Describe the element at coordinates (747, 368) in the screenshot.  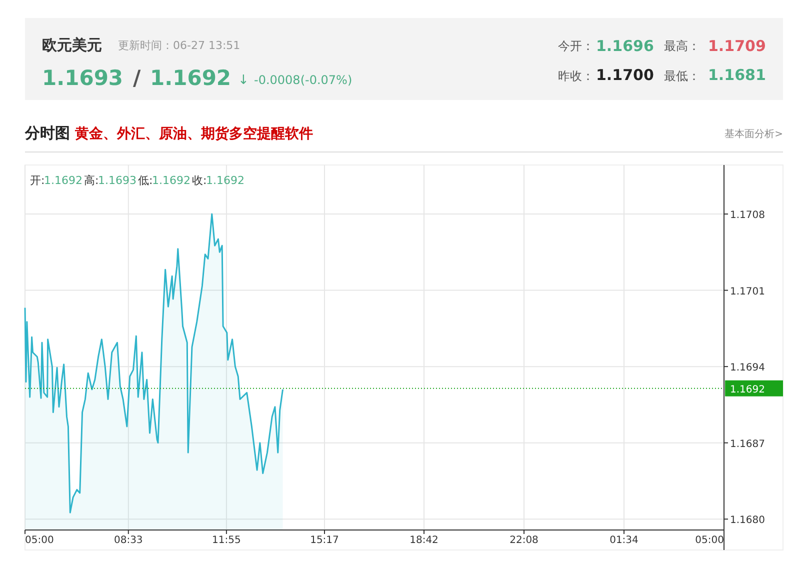
I see `y-tick-label: 1.1694` at that location.